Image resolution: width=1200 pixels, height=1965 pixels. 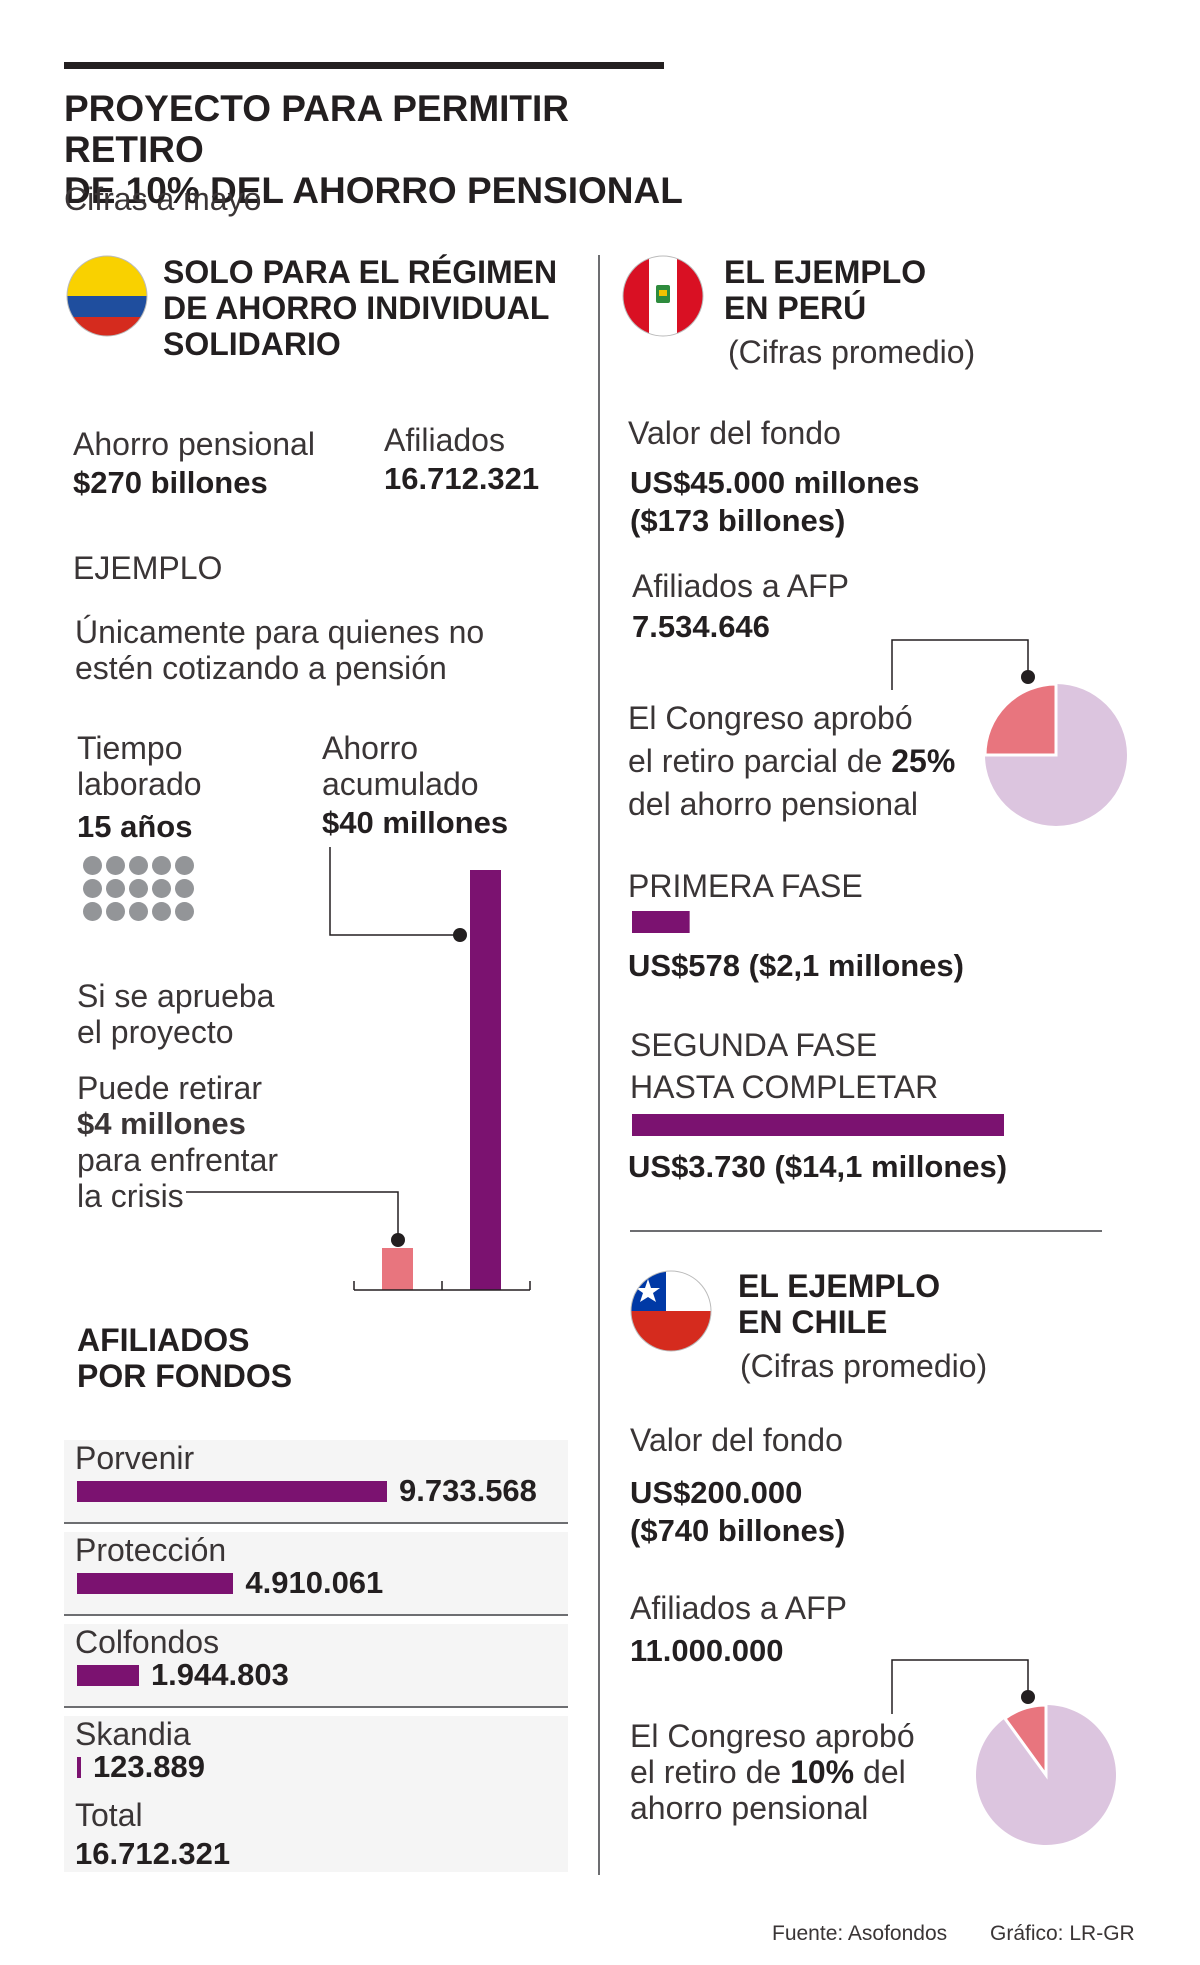 I want to click on peru-fase1-label: PRIMERA FASE, so click(x=745, y=886).